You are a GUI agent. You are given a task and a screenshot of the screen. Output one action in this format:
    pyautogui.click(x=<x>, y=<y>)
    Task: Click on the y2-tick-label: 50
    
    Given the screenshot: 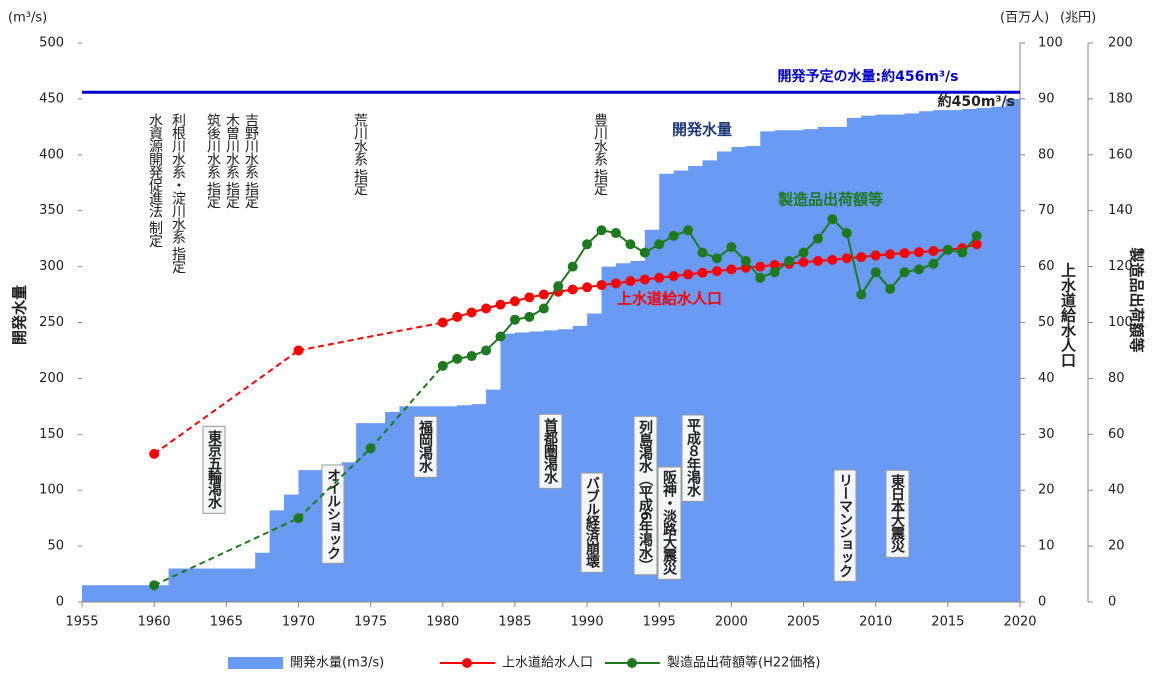 What is the action you would take?
    pyautogui.click(x=1046, y=322)
    